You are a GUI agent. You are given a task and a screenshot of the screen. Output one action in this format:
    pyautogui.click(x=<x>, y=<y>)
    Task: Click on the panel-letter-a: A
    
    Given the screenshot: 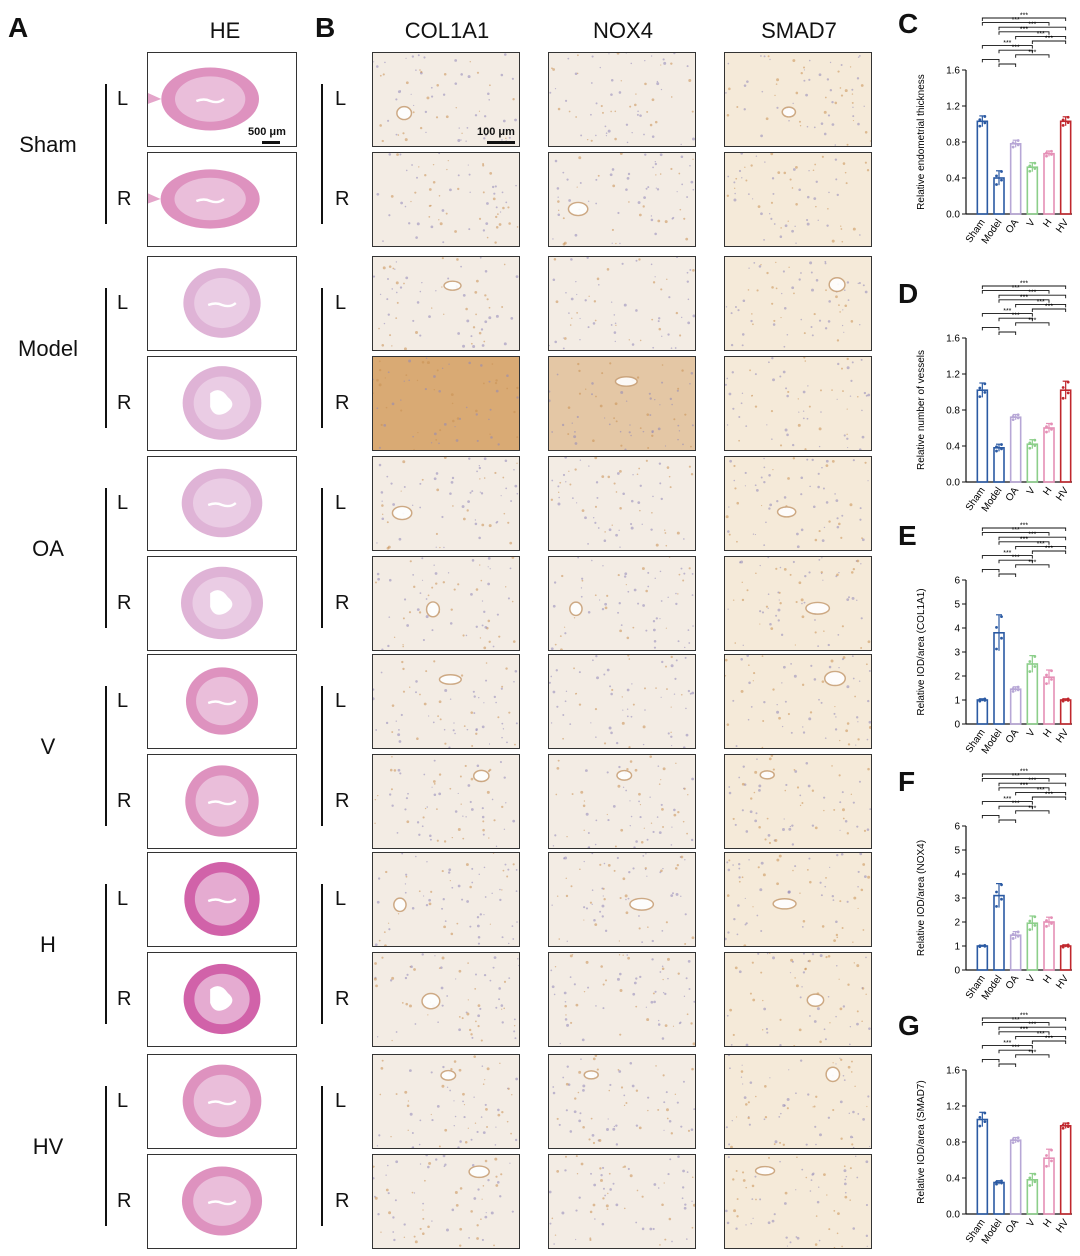 What is the action you would take?
    pyautogui.click(x=18, y=27)
    